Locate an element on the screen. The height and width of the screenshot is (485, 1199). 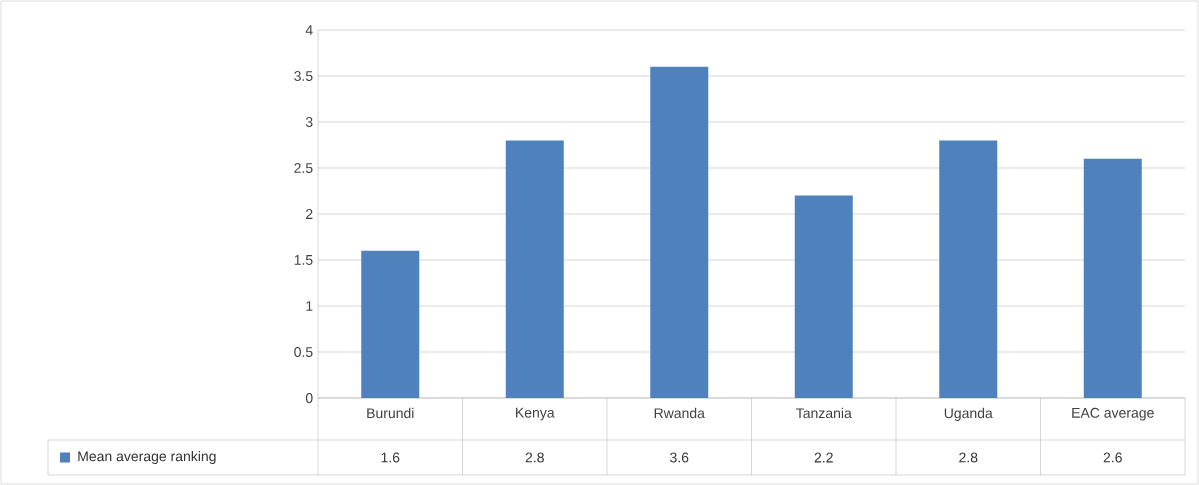
data-label: 1.6 is located at coordinates (390, 457).